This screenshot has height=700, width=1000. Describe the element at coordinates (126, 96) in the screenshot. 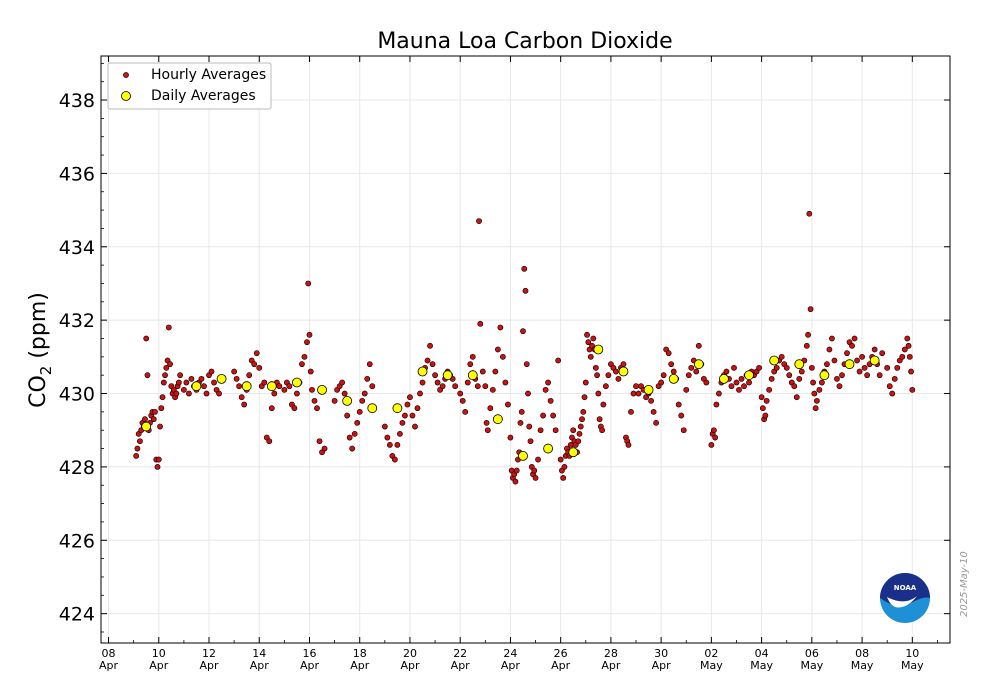

I see `legend-marker-daily` at that location.